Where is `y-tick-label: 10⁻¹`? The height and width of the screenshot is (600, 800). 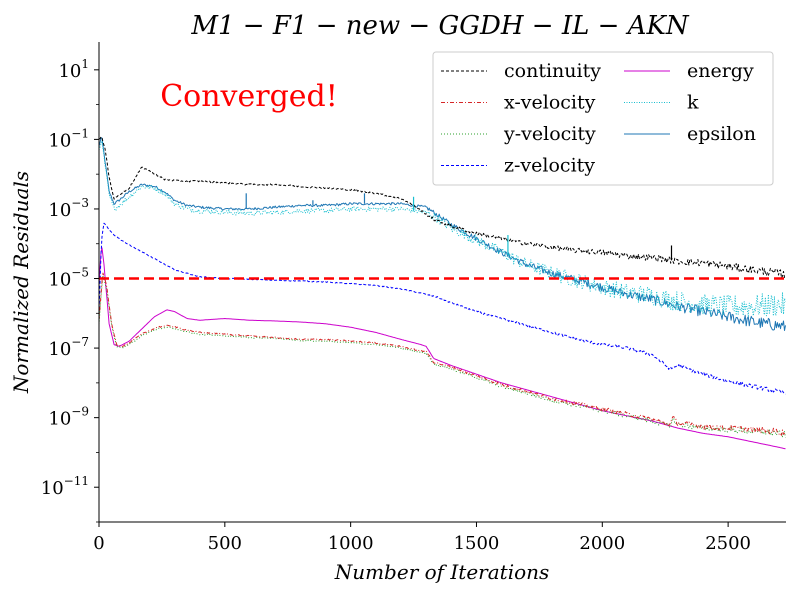
y-tick-label: 10⁻¹ is located at coordinates (68, 138).